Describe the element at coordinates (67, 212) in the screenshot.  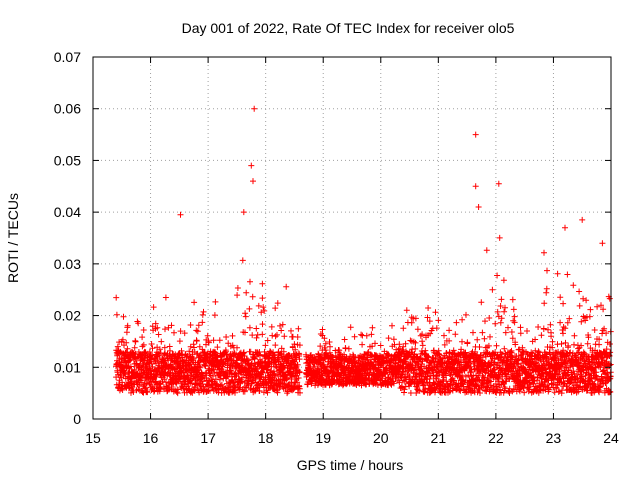
I see `y-tick-label: 0.04` at that location.